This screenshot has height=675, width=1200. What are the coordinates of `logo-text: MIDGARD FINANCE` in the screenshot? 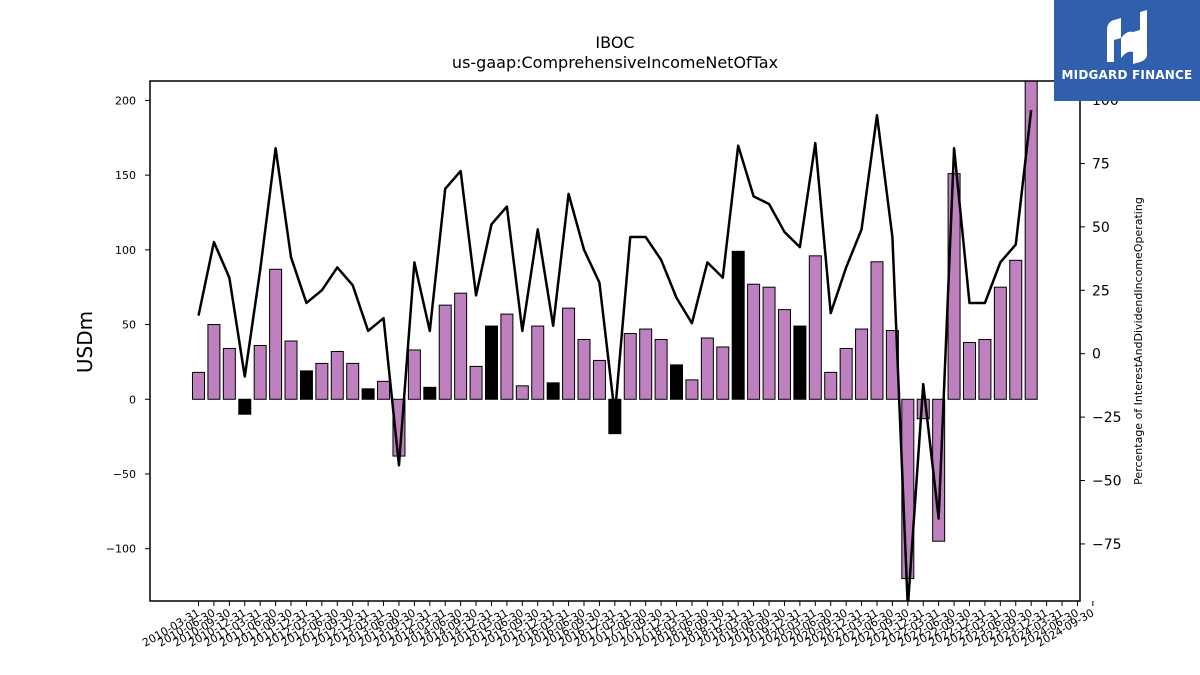 It's located at (1127, 75).